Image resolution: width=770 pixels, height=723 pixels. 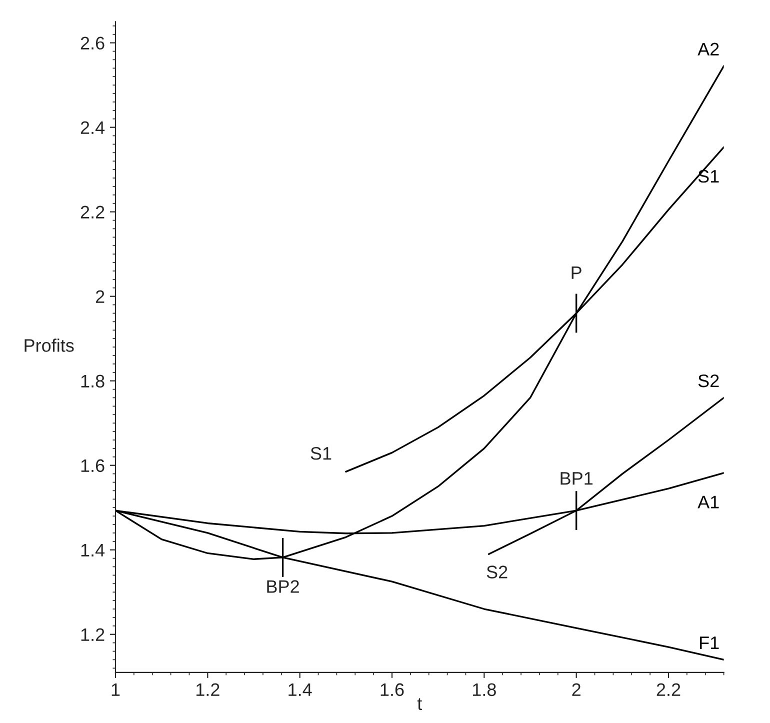 What do you see at coordinates (300, 689) in the screenshot?
I see `x-tick-label: 1.4` at bounding box center [300, 689].